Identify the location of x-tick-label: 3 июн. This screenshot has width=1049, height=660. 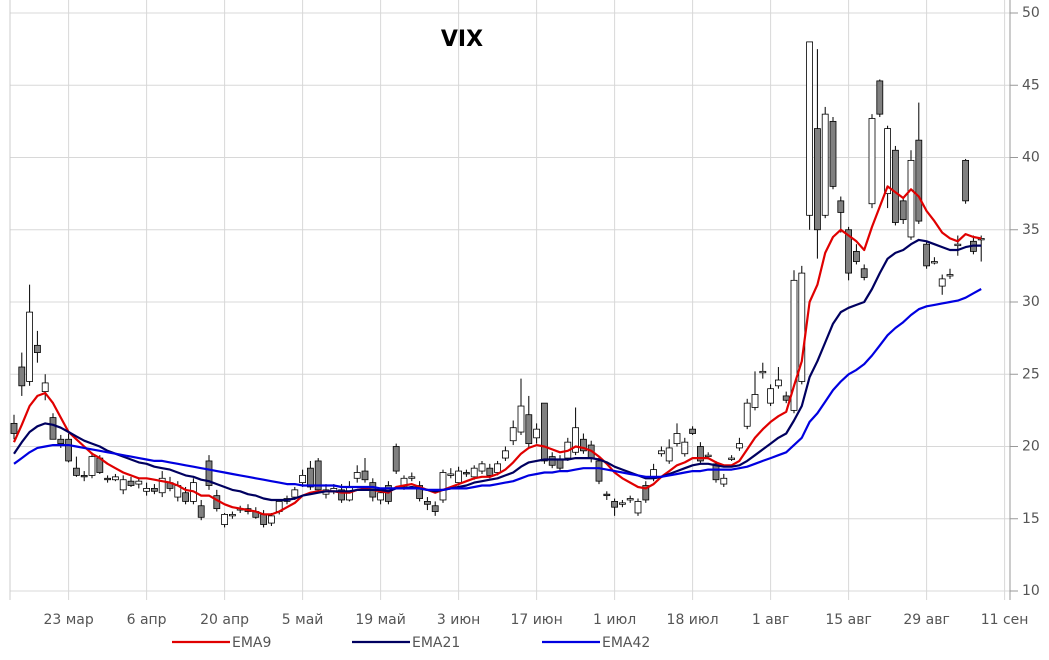
(458, 620).